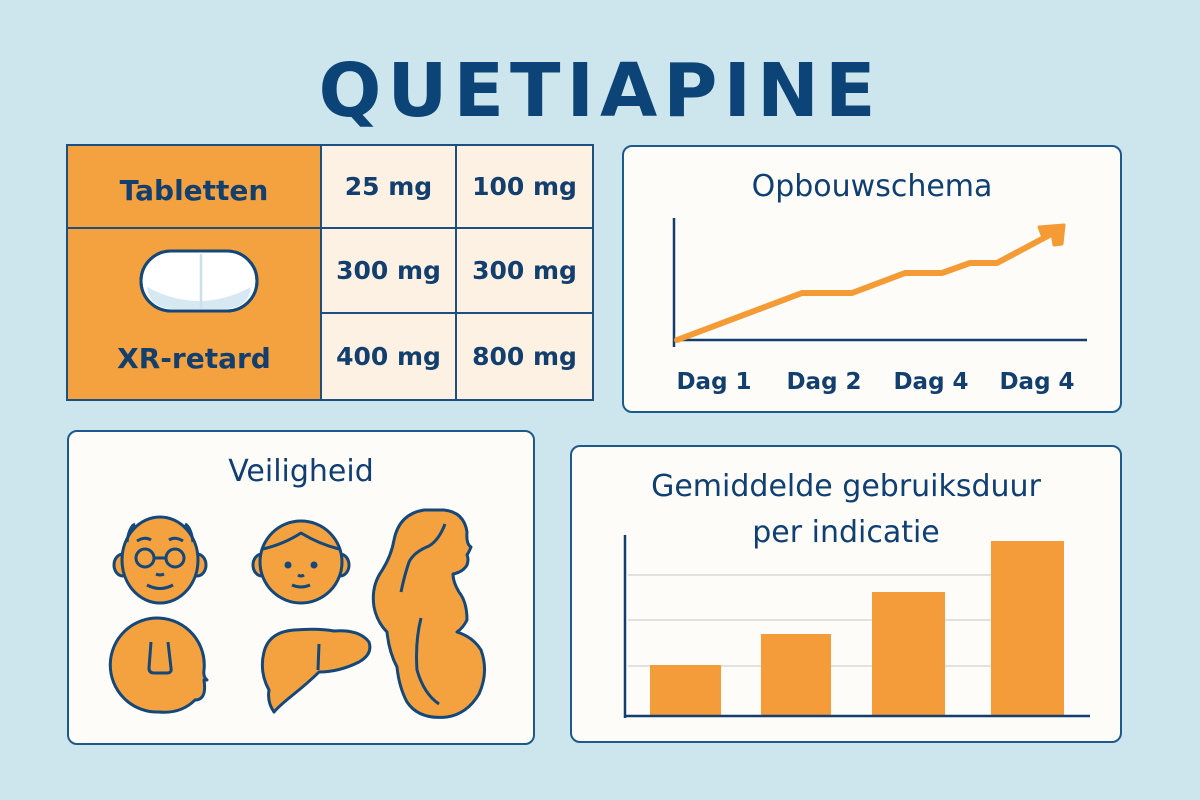 The height and width of the screenshot is (800, 1200). What do you see at coordinates (389, 187) in the screenshot?
I see `dose-cell: 25 mg` at bounding box center [389, 187].